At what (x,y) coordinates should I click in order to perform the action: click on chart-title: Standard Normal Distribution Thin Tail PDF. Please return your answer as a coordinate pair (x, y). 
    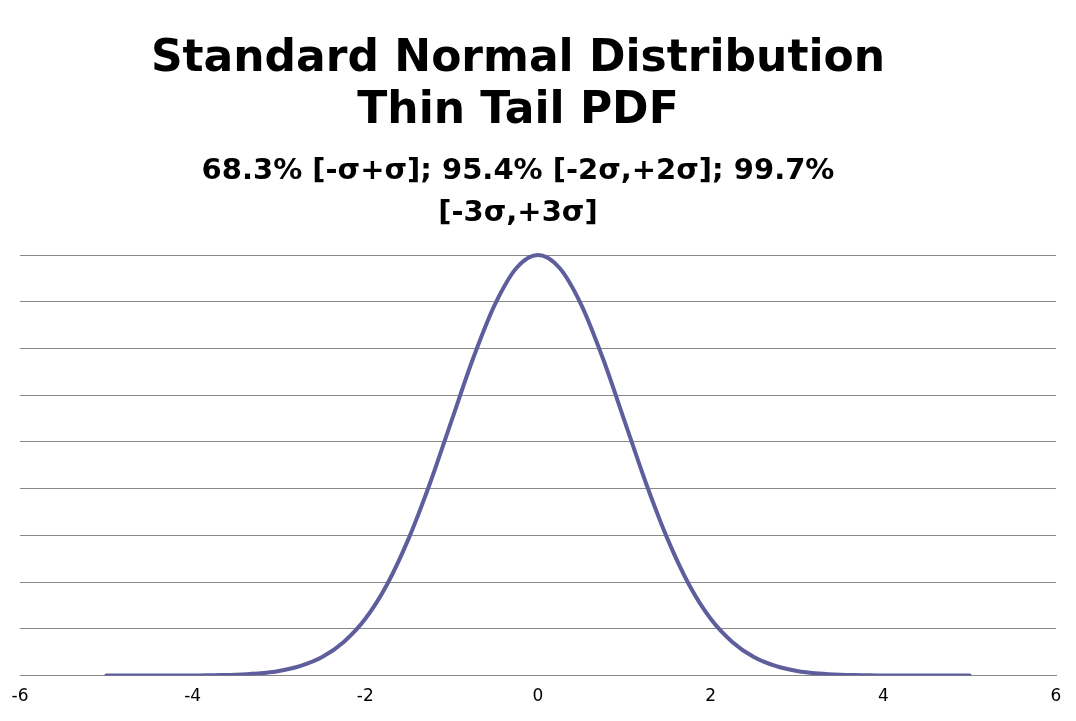
    Looking at the image, I should click on (518, 82).